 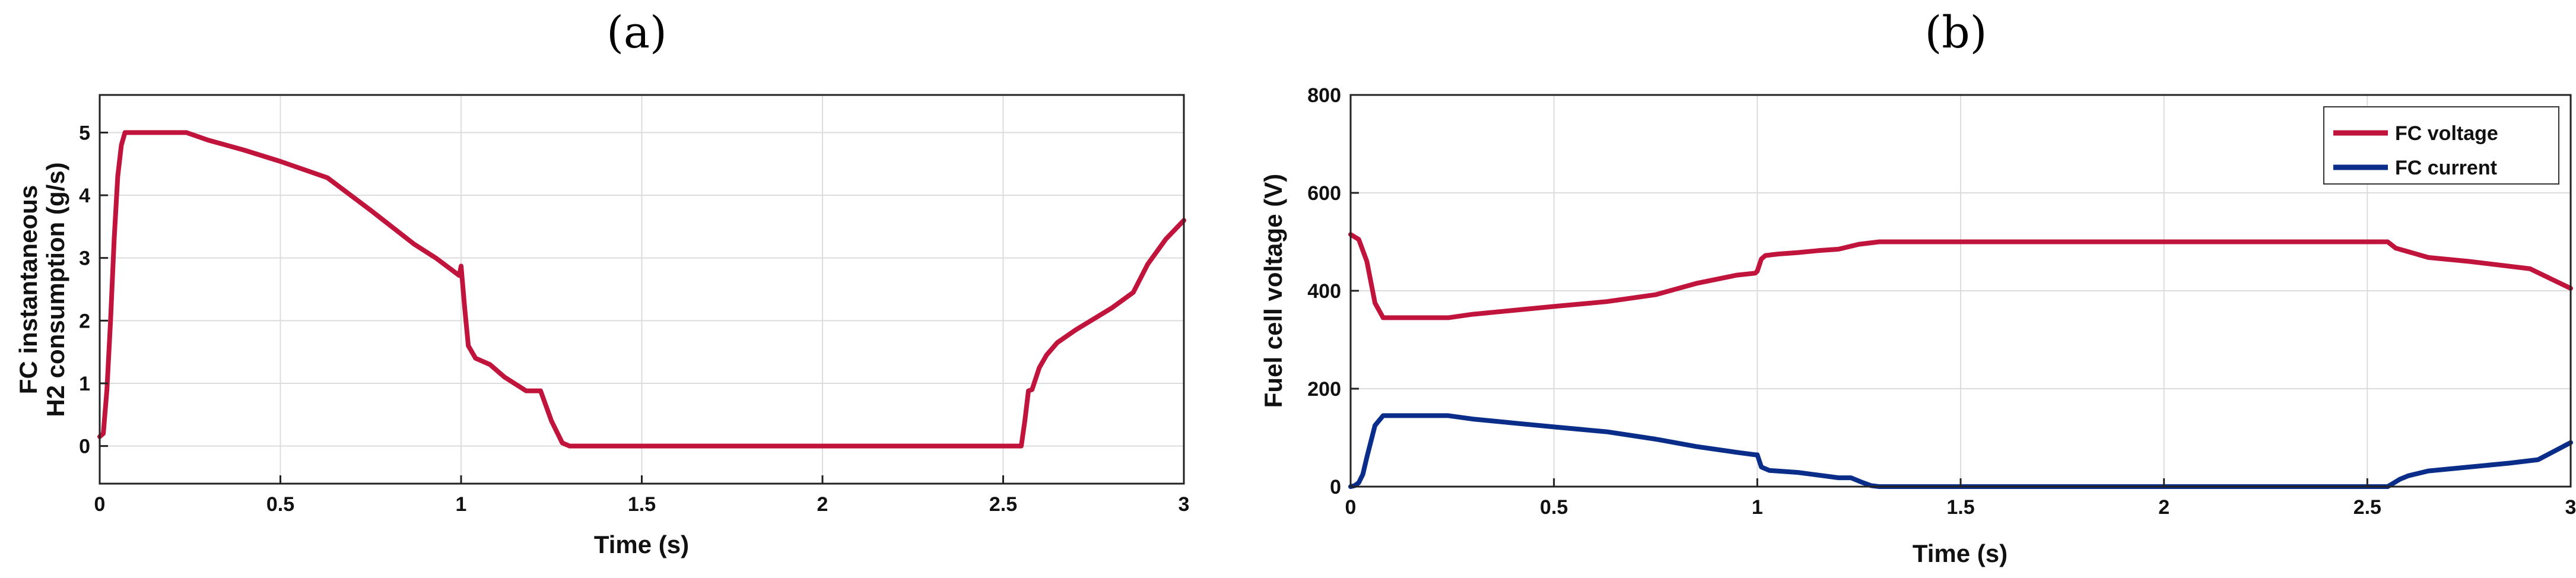 I want to click on chart-b-x-axis-label: Time (s), so click(x=1960, y=553).